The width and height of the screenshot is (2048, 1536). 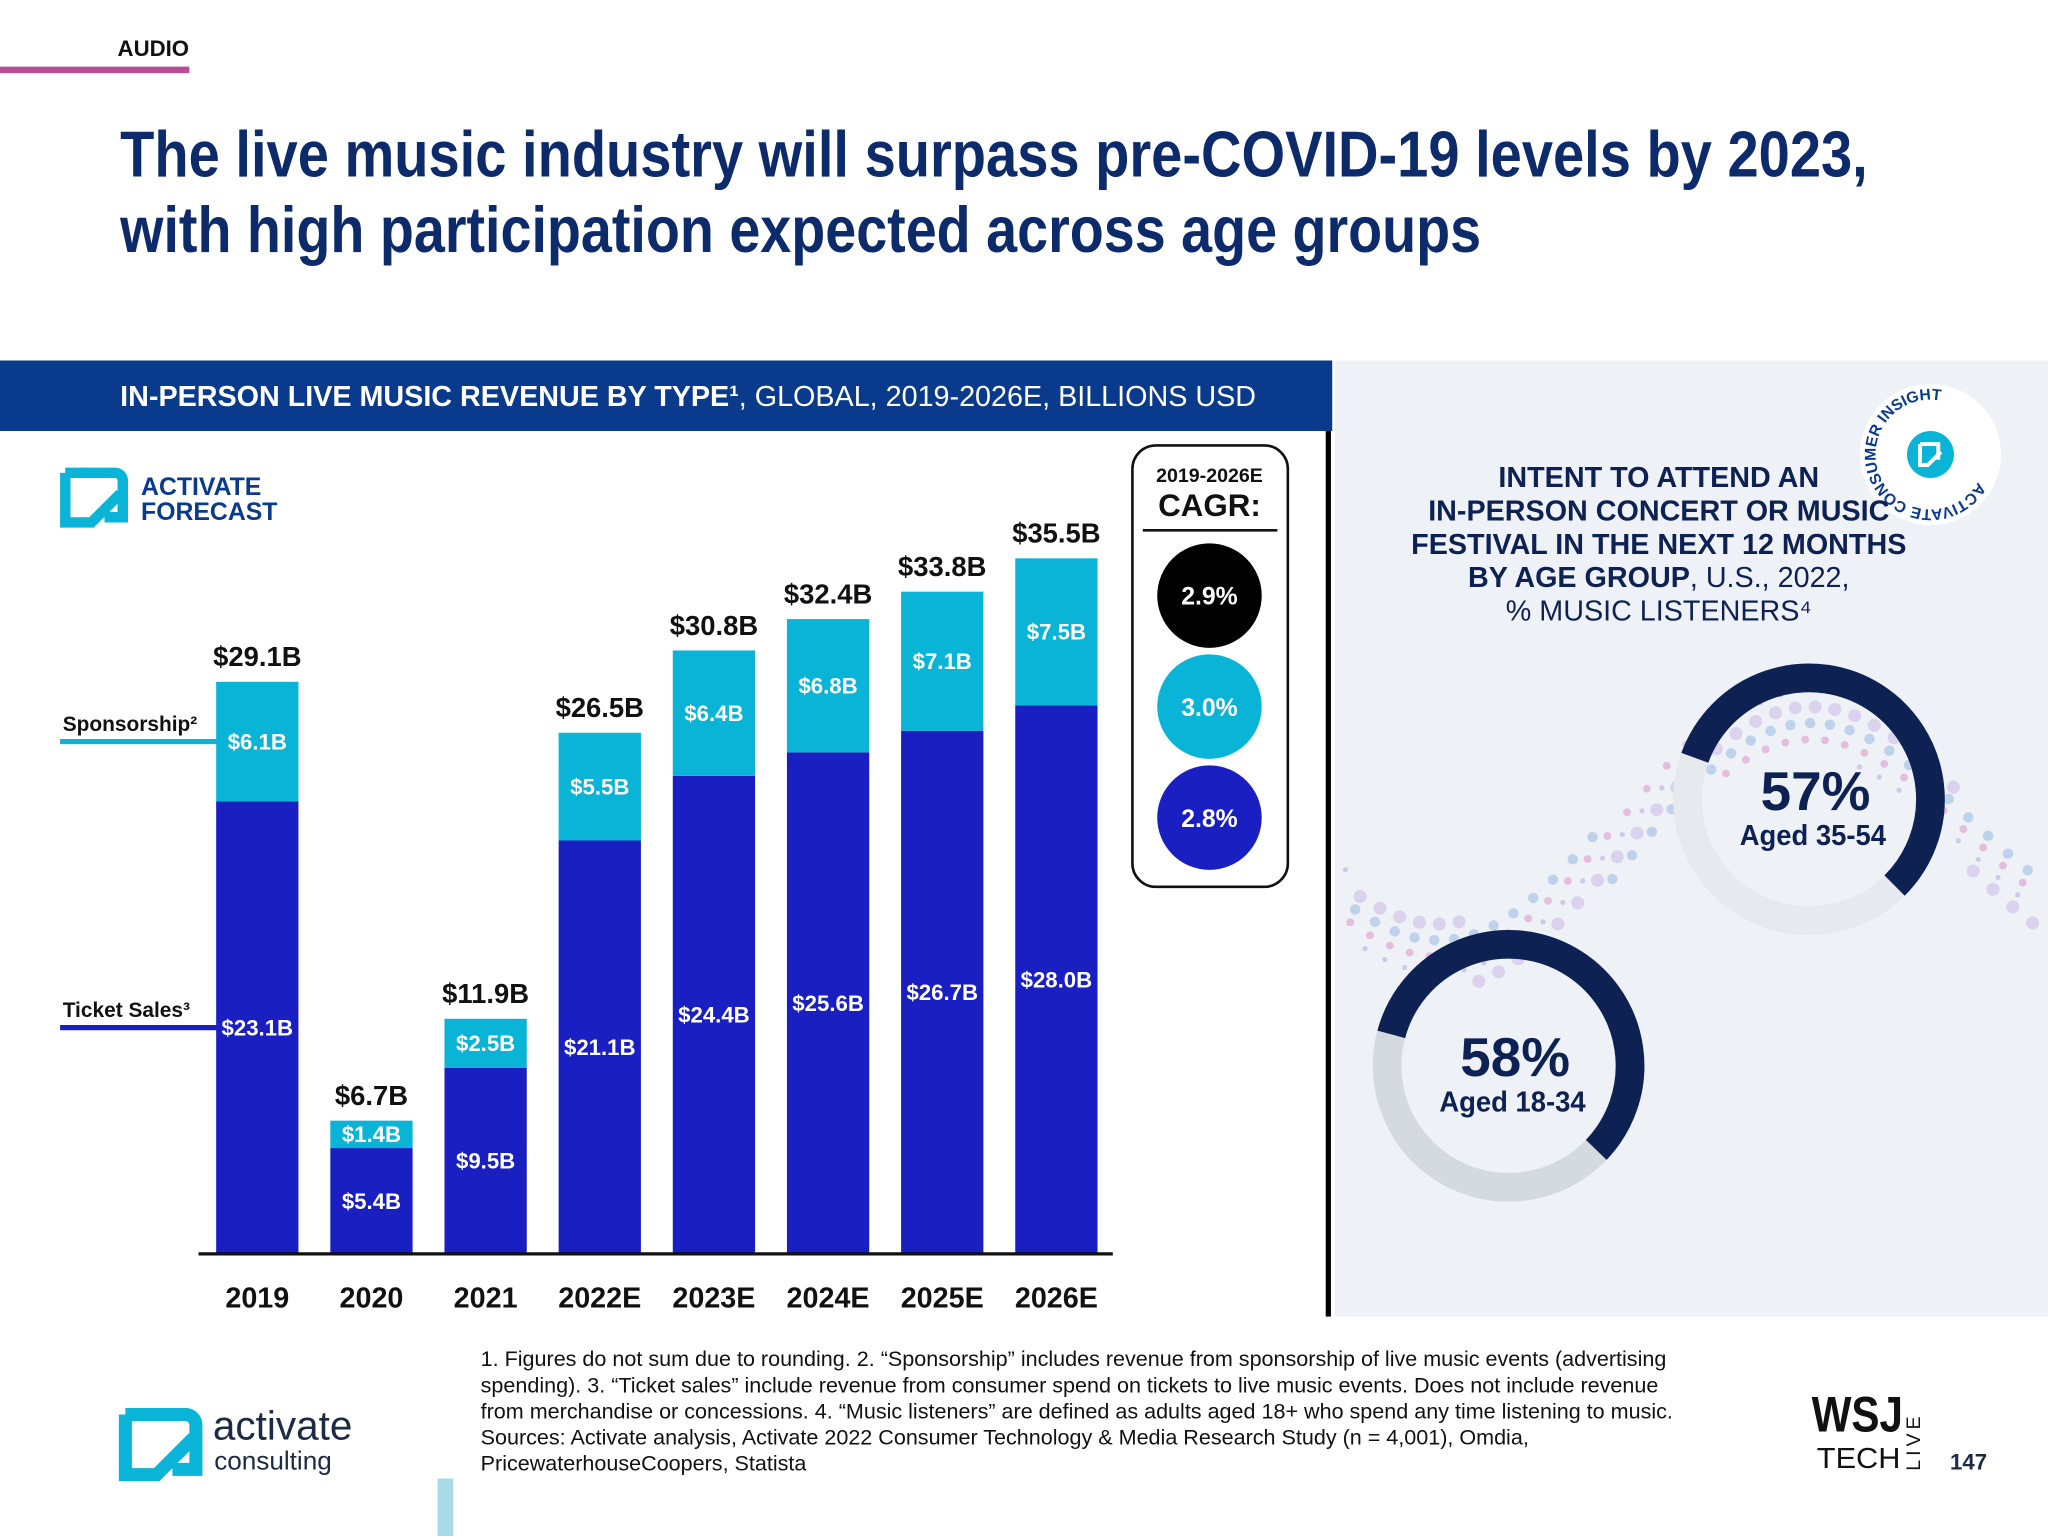 What do you see at coordinates (126, 1010) in the screenshot?
I see `legend-label: Ticket Sales³` at bounding box center [126, 1010].